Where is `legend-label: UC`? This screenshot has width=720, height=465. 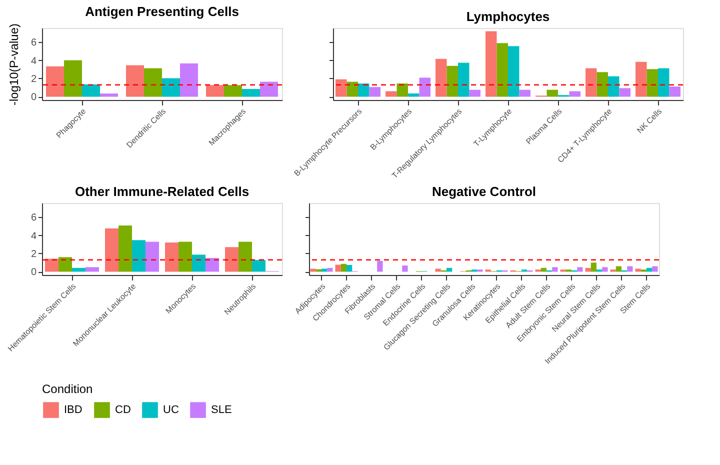 legend-label: UC is located at coordinates (171, 410).